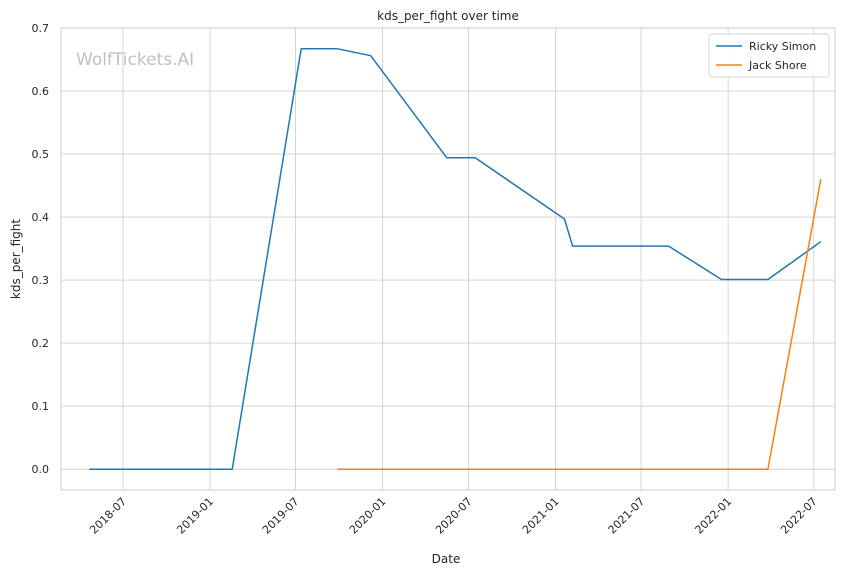 The height and width of the screenshot is (575, 844). What do you see at coordinates (41, 343) in the screenshot?
I see `y-tick-label: 0.2` at bounding box center [41, 343].